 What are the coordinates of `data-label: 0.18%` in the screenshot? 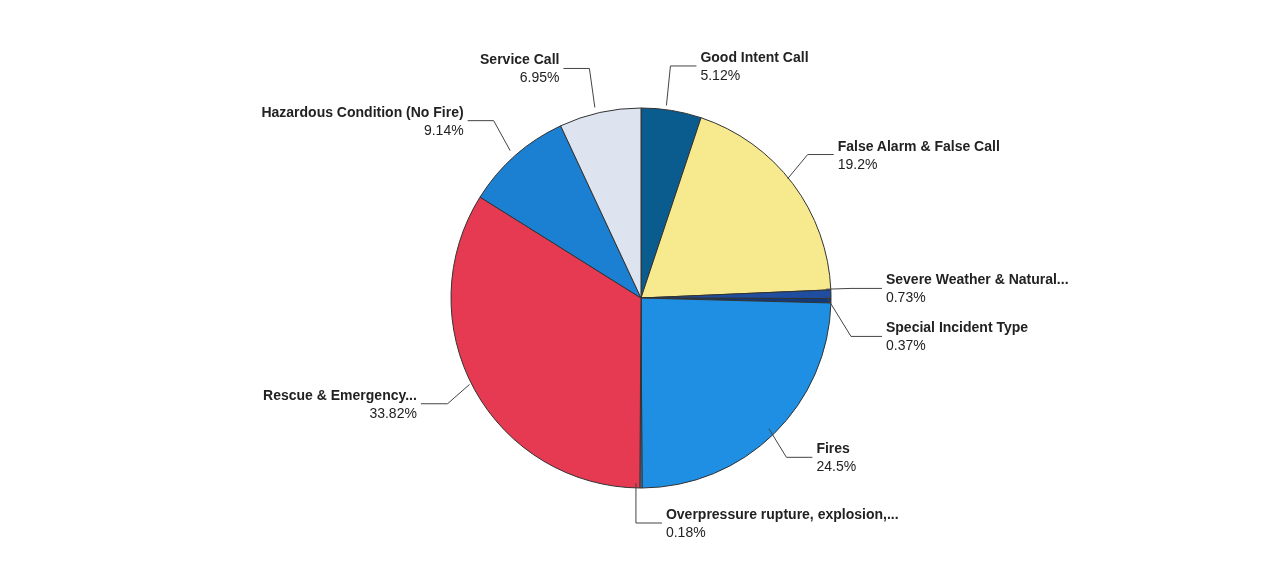 It's located at (685, 532).